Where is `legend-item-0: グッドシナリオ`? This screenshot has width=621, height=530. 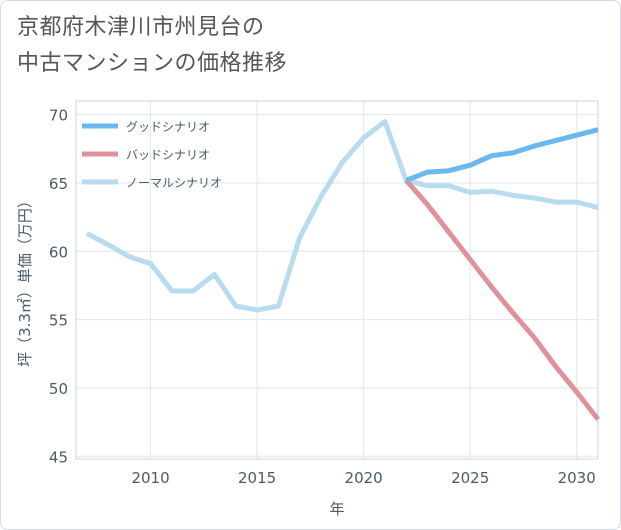 legend-item-0: グッドシナリオ is located at coordinates (146, 127).